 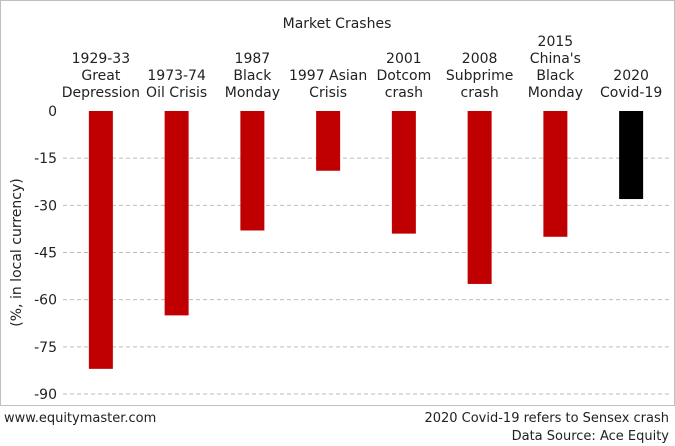 What do you see at coordinates (45, 206) in the screenshot?
I see `y-tick-label: -30` at bounding box center [45, 206].